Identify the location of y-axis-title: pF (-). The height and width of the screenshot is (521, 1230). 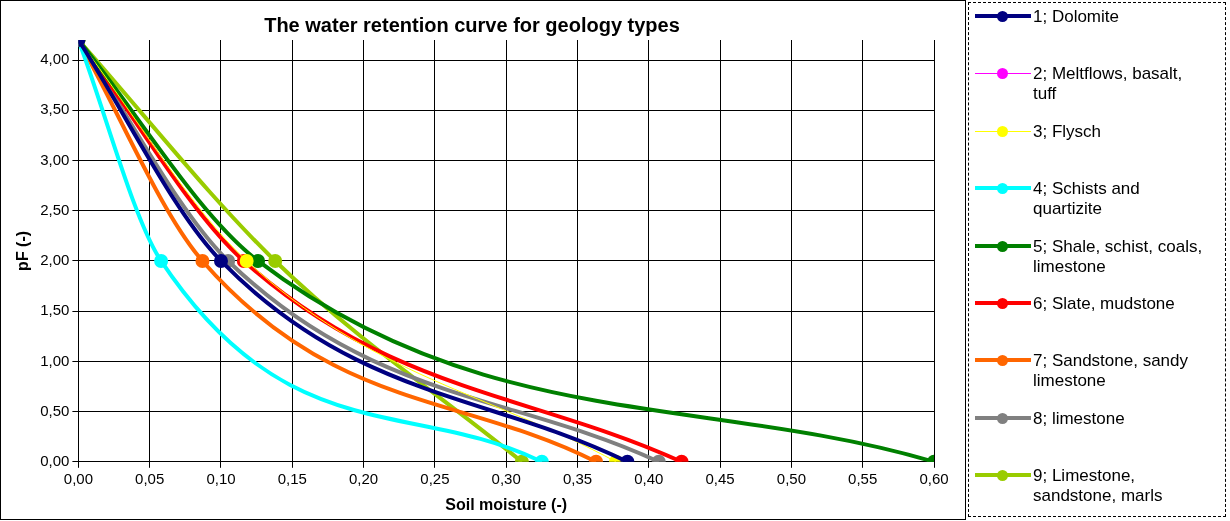
(23, 250).